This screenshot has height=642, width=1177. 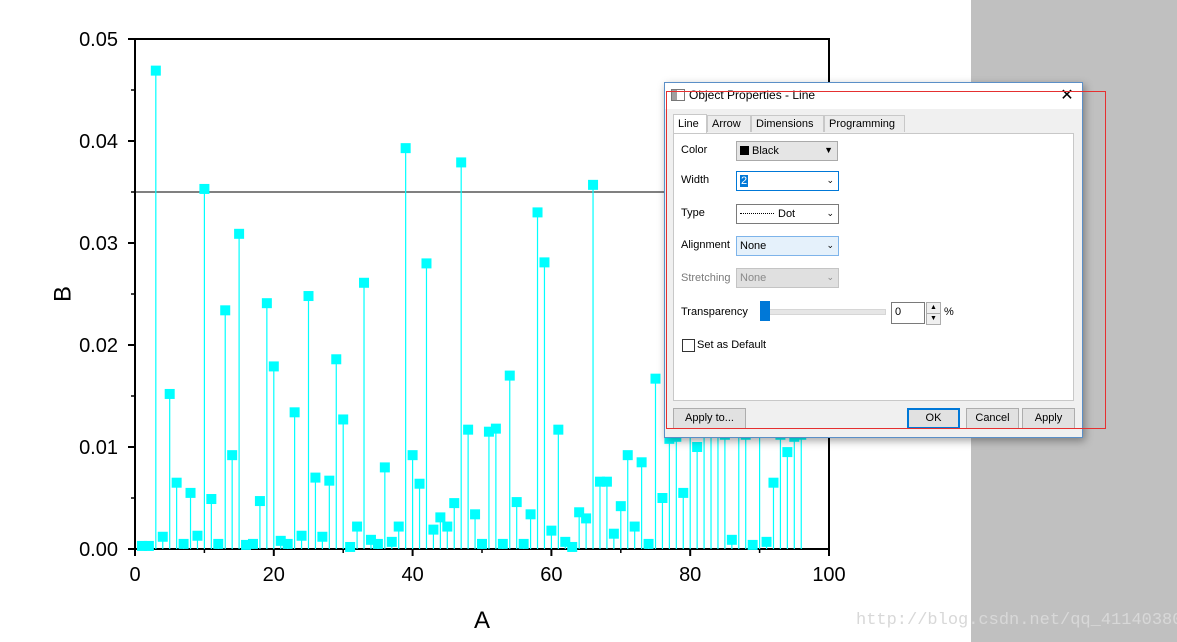 What do you see at coordinates (765, 151) in the screenshot?
I see `color-value: Black` at bounding box center [765, 151].